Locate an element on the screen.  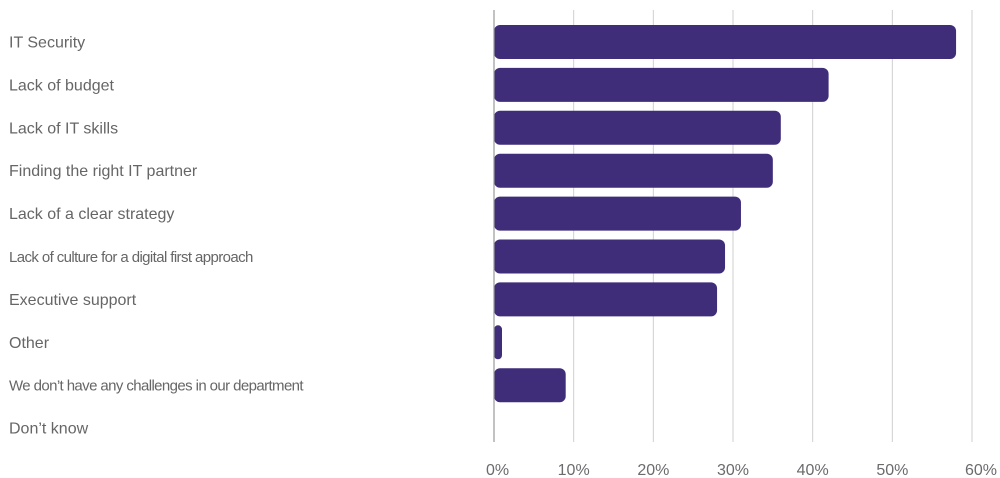
category-label: Lack of budget is located at coordinates (62, 85).